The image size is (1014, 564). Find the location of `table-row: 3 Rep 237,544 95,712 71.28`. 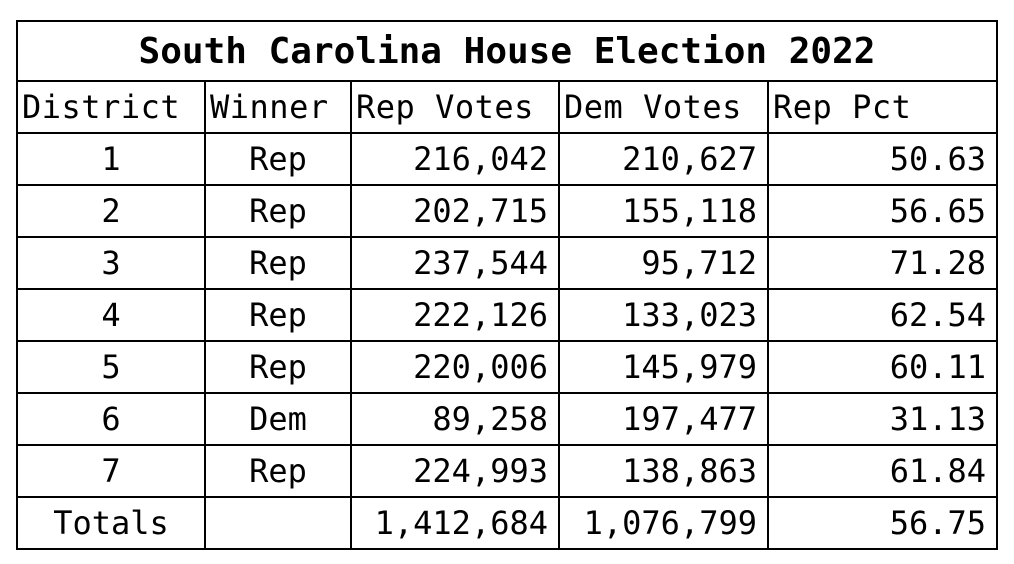

table-row: 3 Rep 237,544 95,712 71.28 is located at coordinates (507, 263).